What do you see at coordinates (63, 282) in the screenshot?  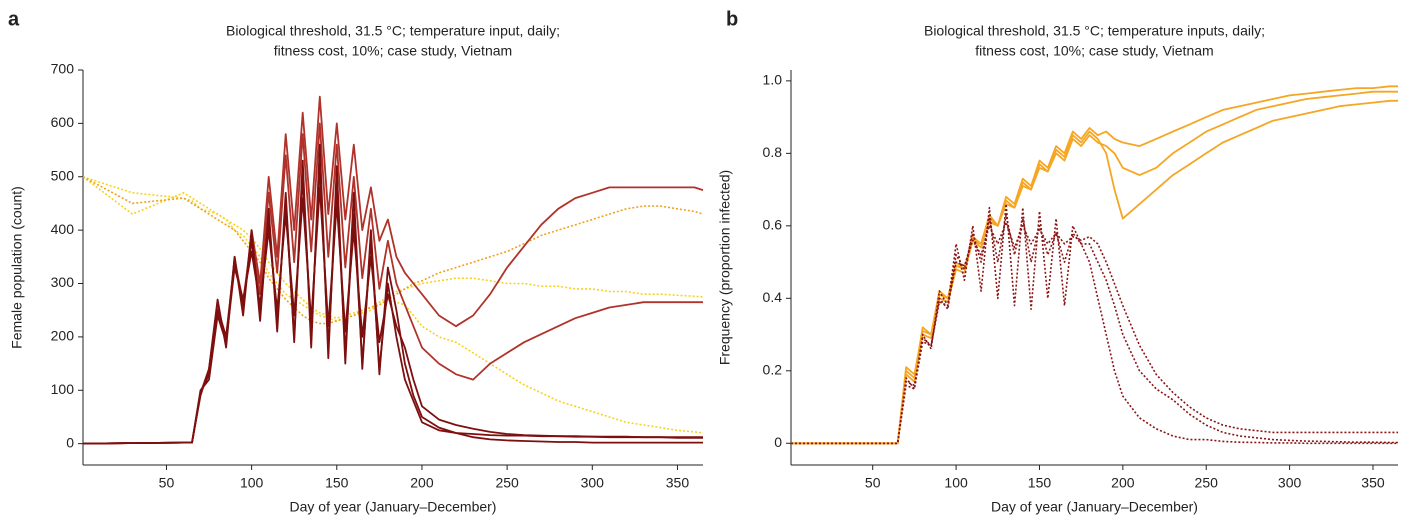 I see `y-tick-label: 300` at bounding box center [63, 282].